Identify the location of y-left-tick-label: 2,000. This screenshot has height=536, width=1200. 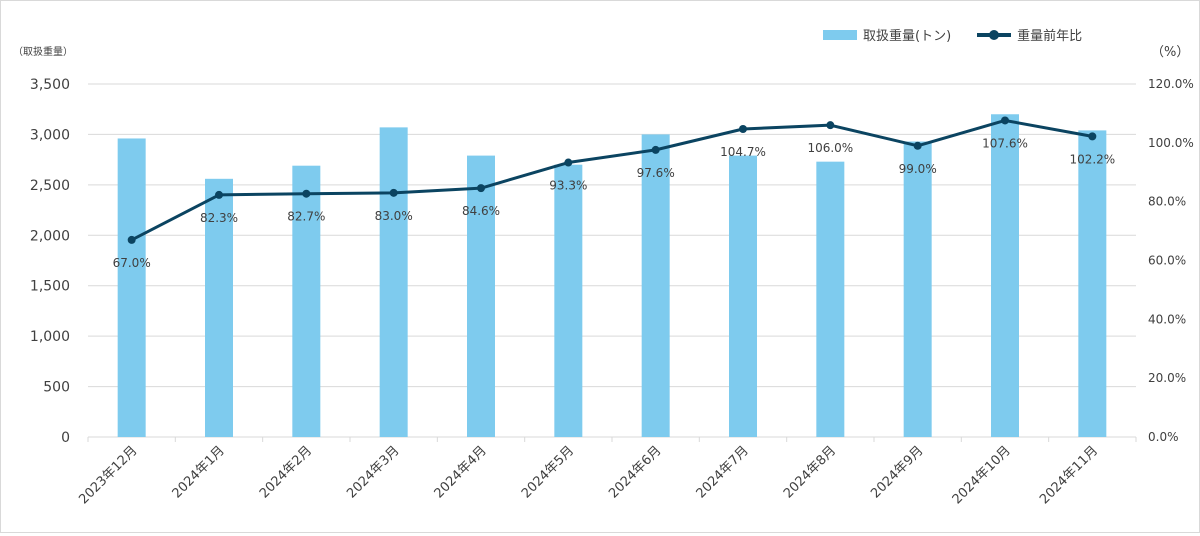
(50, 236).